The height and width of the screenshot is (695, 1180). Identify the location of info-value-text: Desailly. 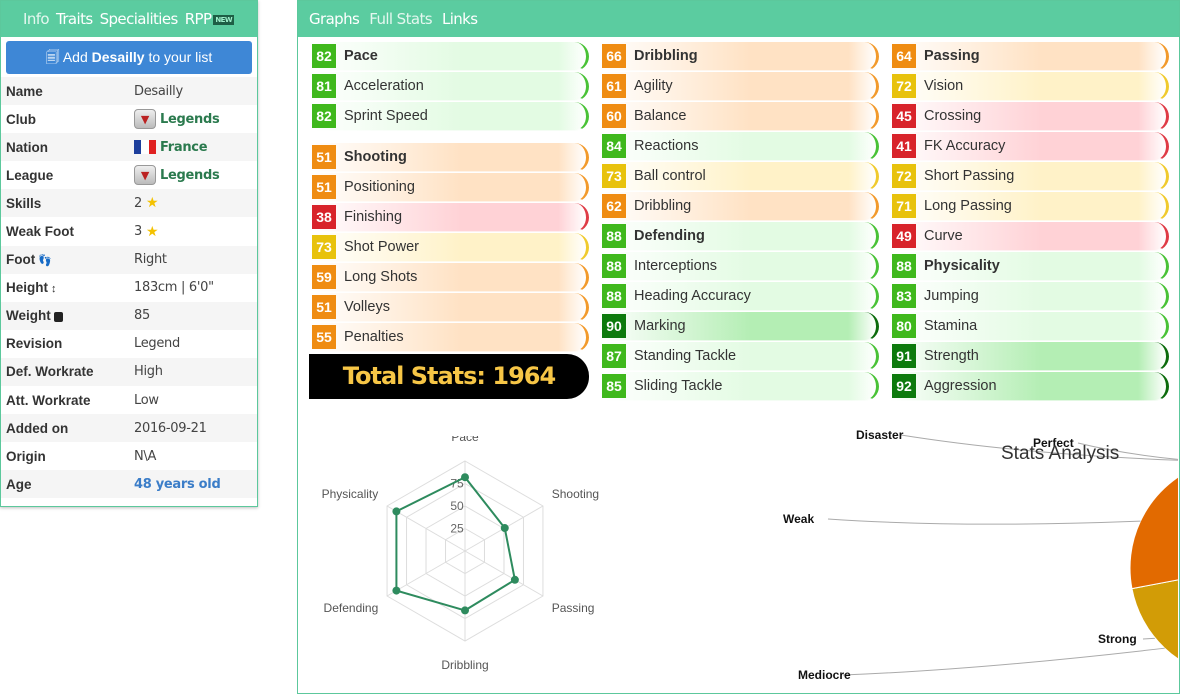
(158, 91).